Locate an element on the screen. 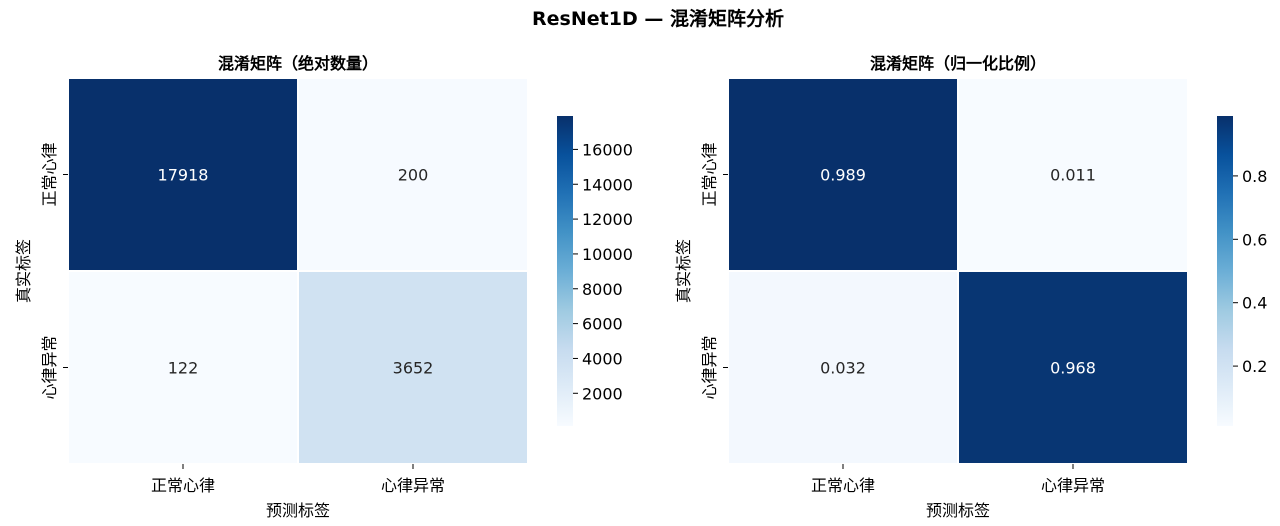 Image resolution: width=1280 pixels, height=526 pixels. cell-value-label: 3652 is located at coordinates (413, 368).